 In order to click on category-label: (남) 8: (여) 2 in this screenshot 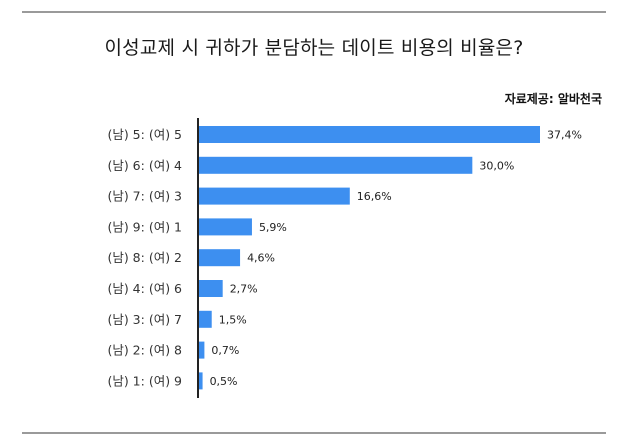, I will do `click(144, 257)`.